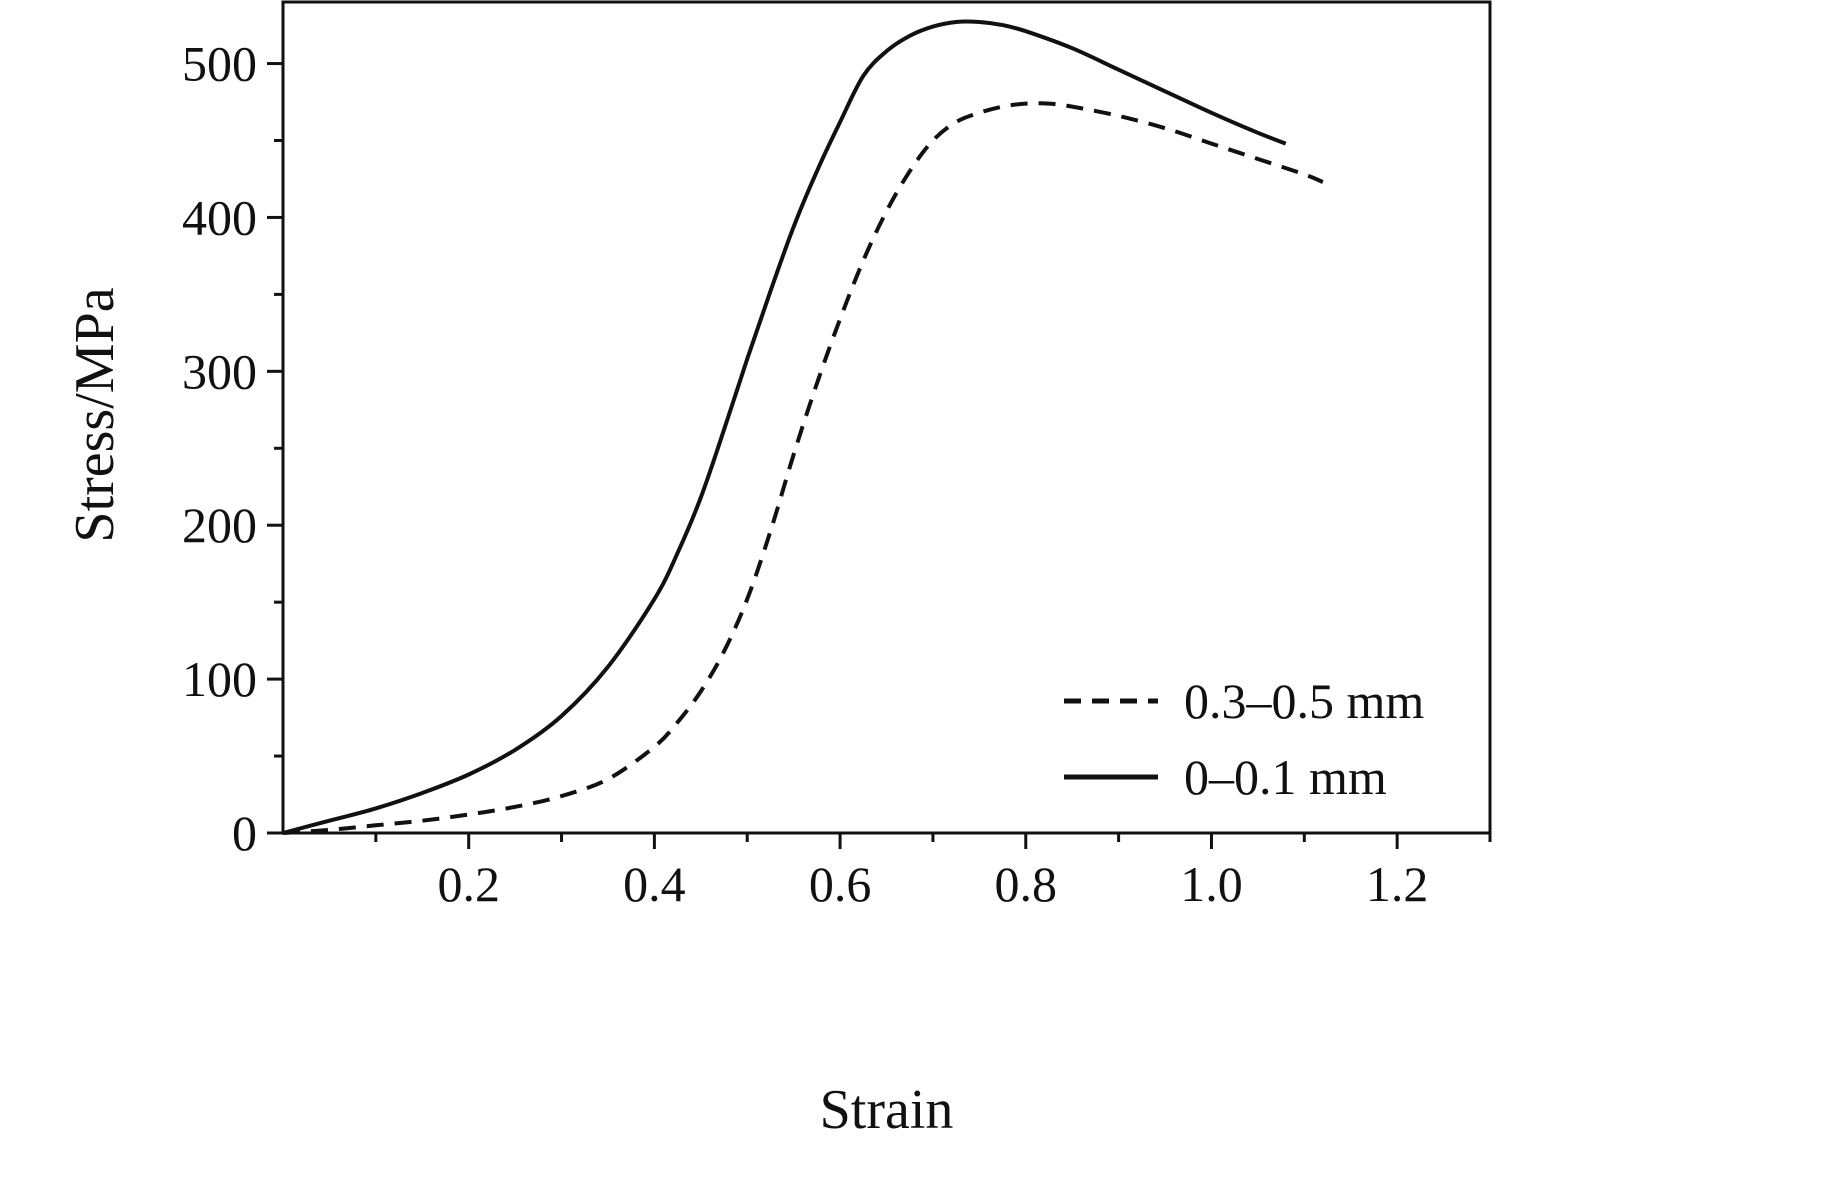 This screenshot has width=1843, height=1177. What do you see at coordinates (654, 884) in the screenshot?
I see `x-tick-label: 0.4` at bounding box center [654, 884].